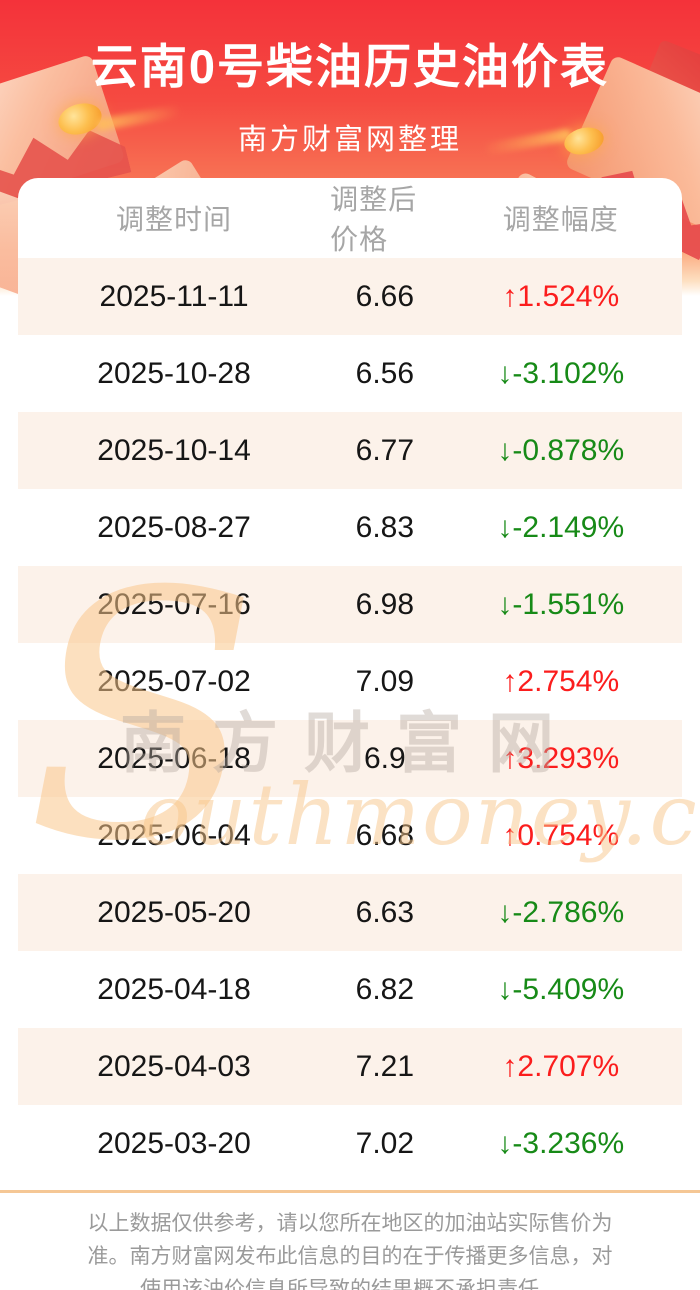  What do you see at coordinates (174, 450) in the screenshot?
I see `row-date: 2025-10-14` at bounding box center [174, 450].